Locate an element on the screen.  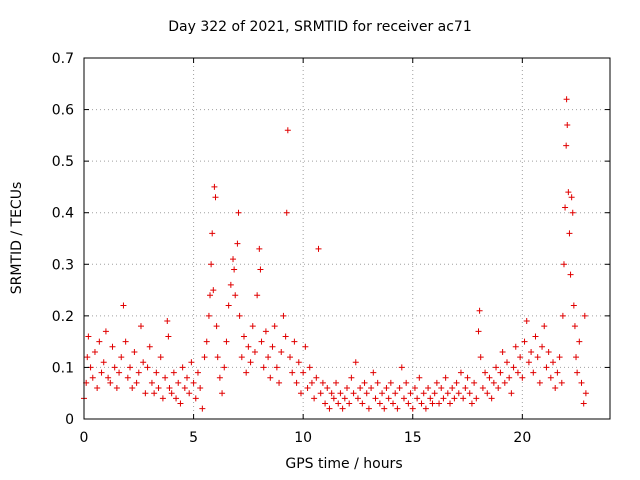
y-tick-label: 0.4 is located at coordinates (63, 214).